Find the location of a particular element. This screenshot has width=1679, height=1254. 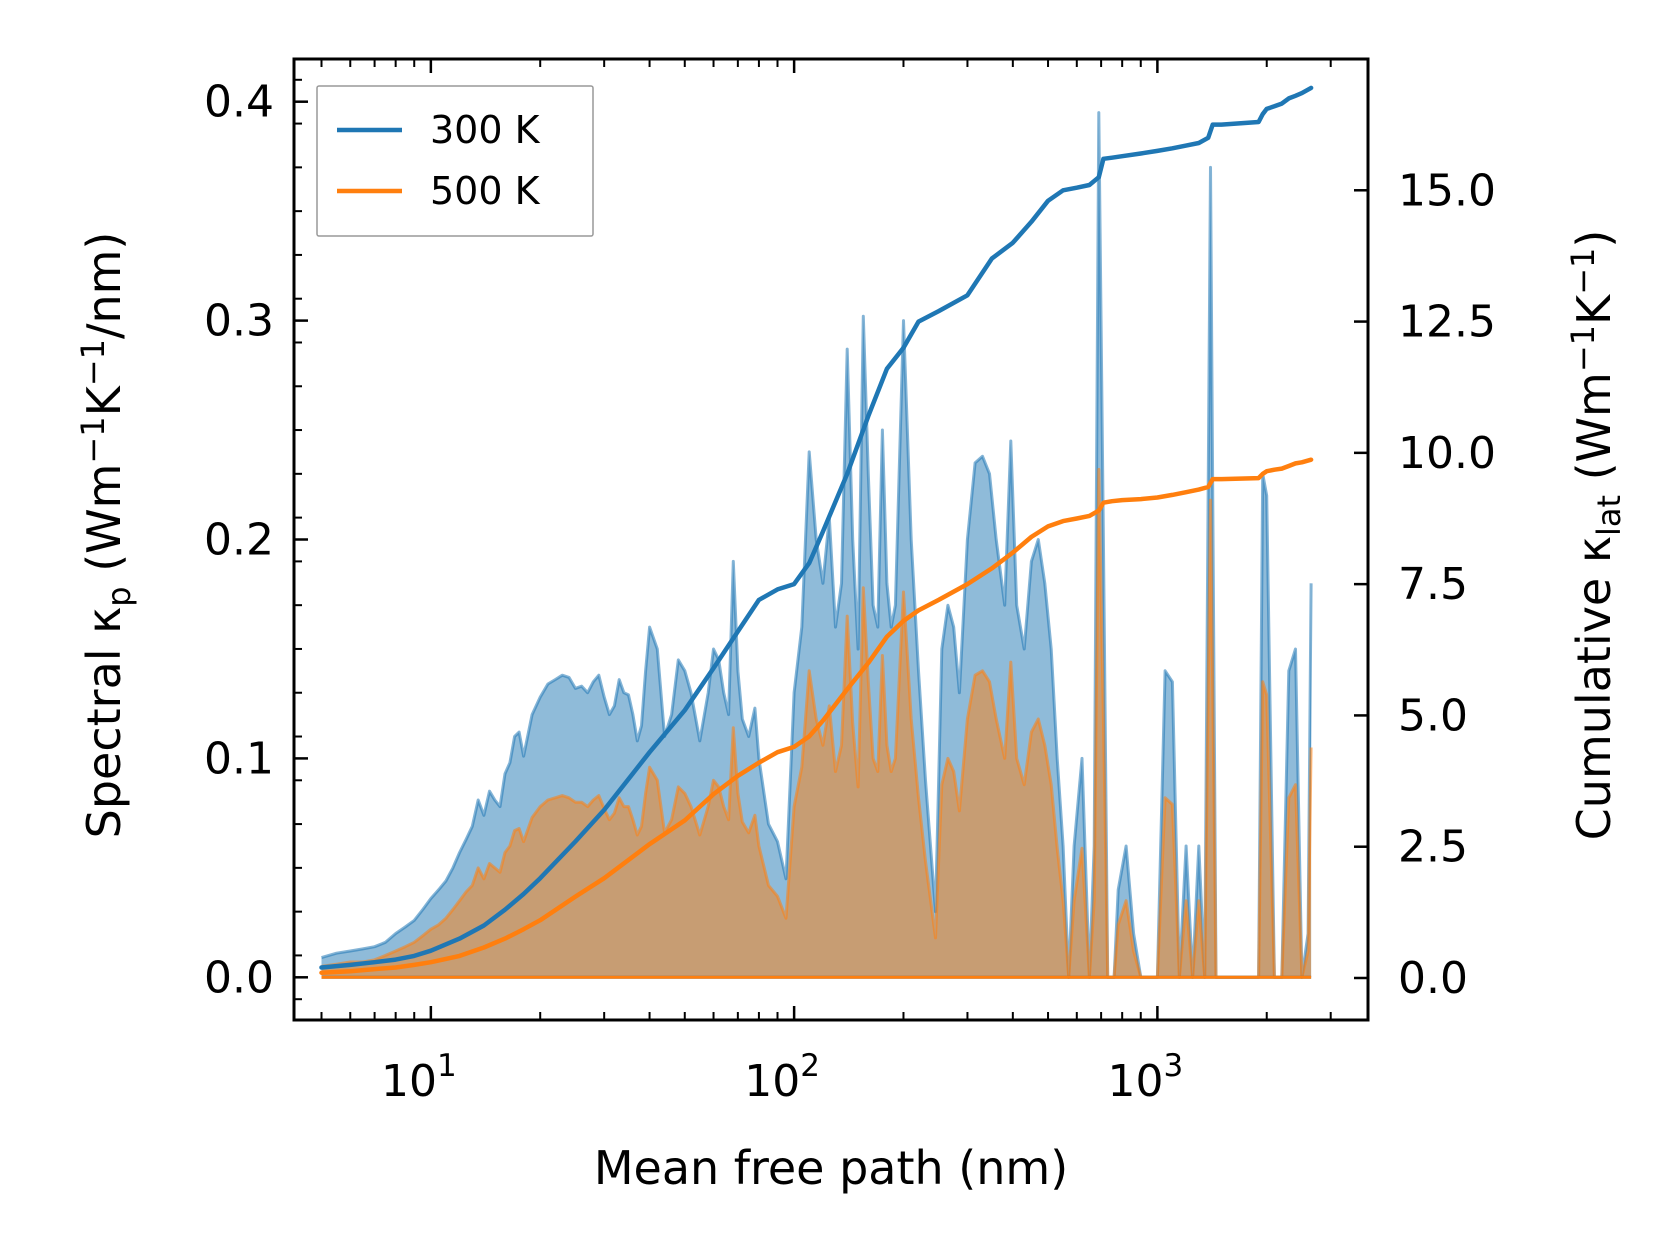

y-tick-label: 0.4 is located at coordinates (239, 102).